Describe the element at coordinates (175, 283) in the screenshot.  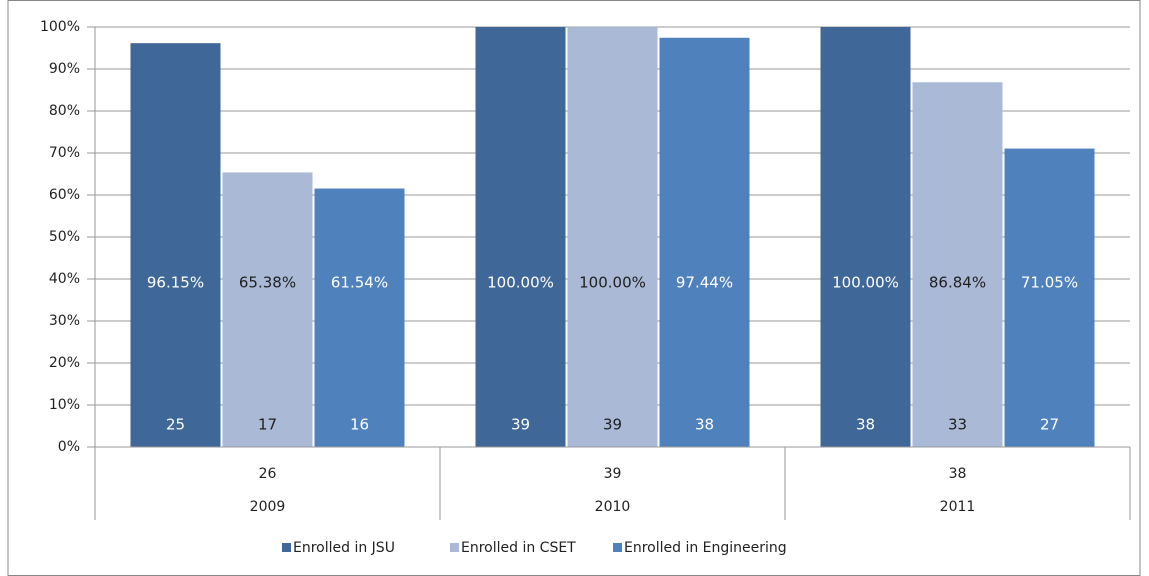
I see `value-label: 96.15%` at that location.